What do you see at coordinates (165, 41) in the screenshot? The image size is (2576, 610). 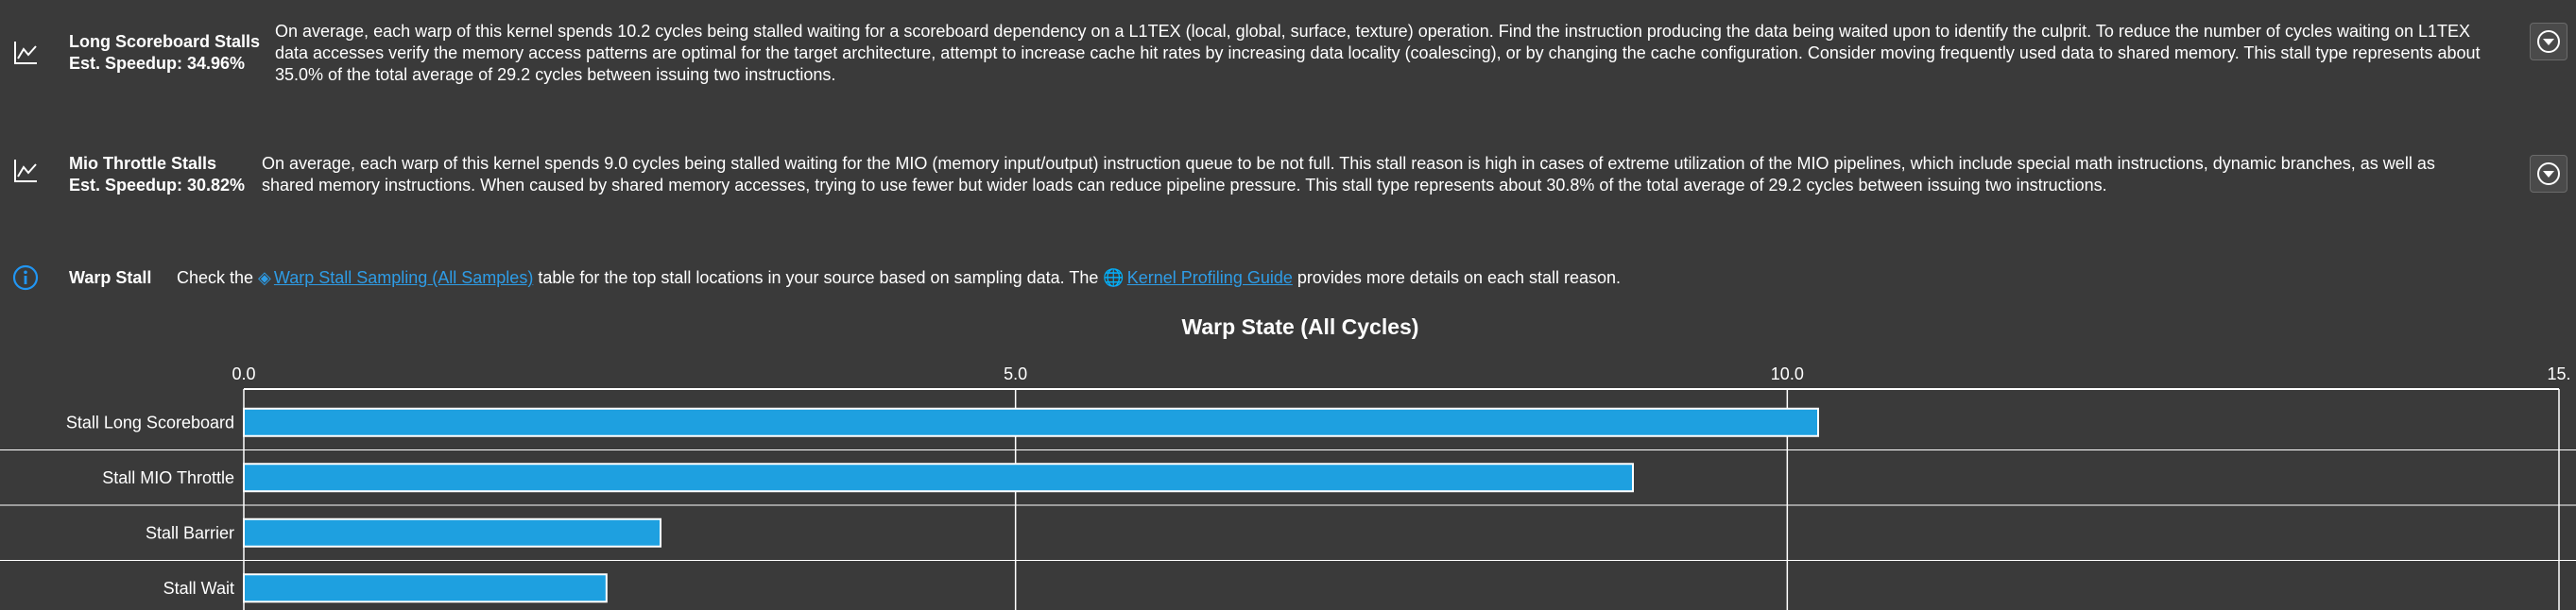 I see `rule-title: Long Scoreboard Stalls` at bounding box center [165, 41].